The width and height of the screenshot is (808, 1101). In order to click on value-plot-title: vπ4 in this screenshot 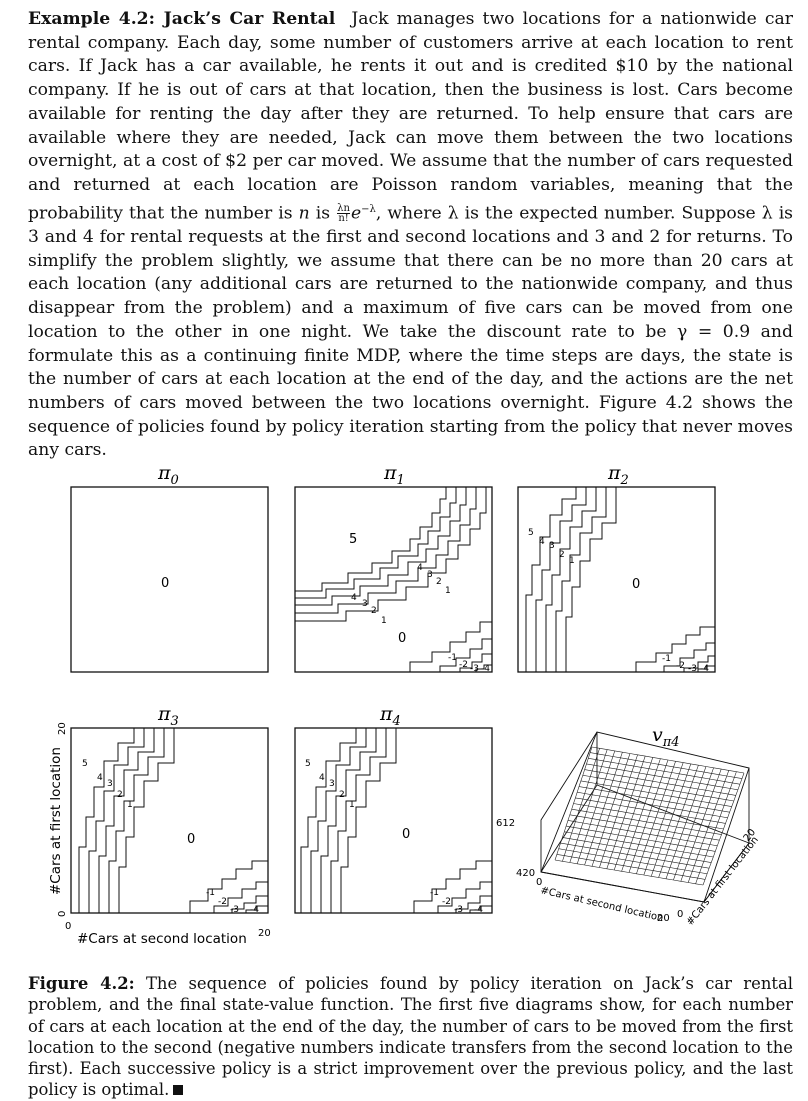, I will do `click(666, 737)`.